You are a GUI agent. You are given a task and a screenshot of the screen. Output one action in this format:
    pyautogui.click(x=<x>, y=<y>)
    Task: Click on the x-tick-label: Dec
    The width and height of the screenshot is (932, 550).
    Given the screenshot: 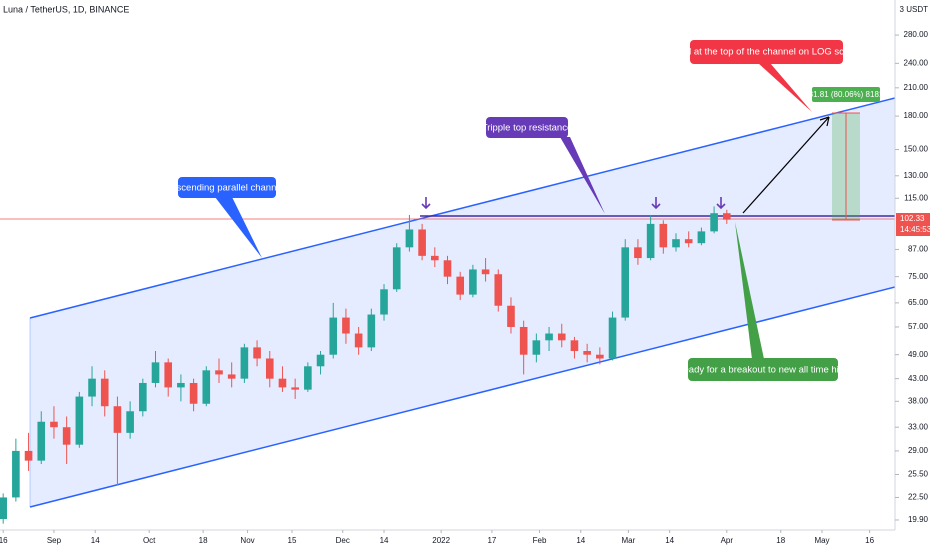 What is the action you would take?
    pyautogui.click(x=343, y=540)
    